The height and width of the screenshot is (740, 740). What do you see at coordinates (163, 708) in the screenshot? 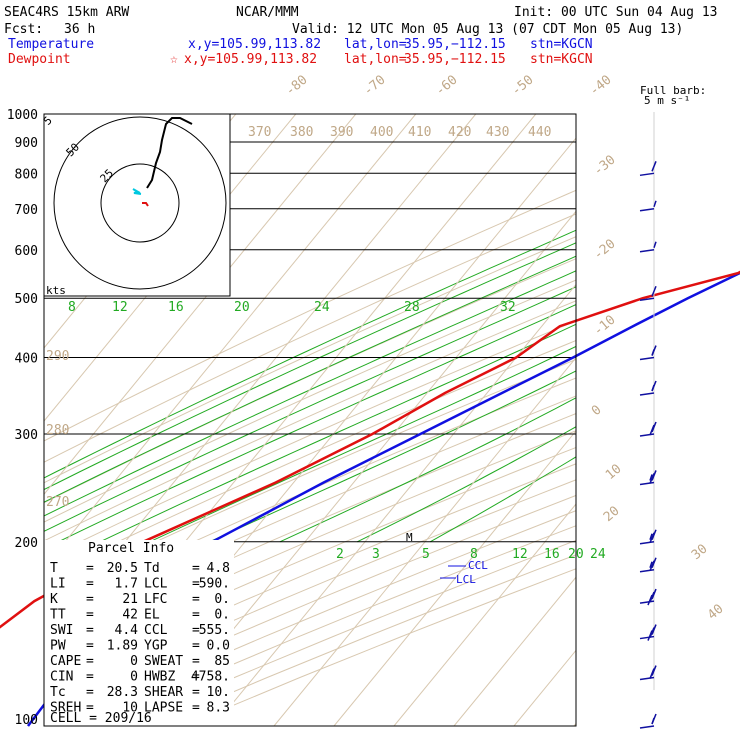
I see `parcel-key: LAPSE` at bounding box center [163, 708].